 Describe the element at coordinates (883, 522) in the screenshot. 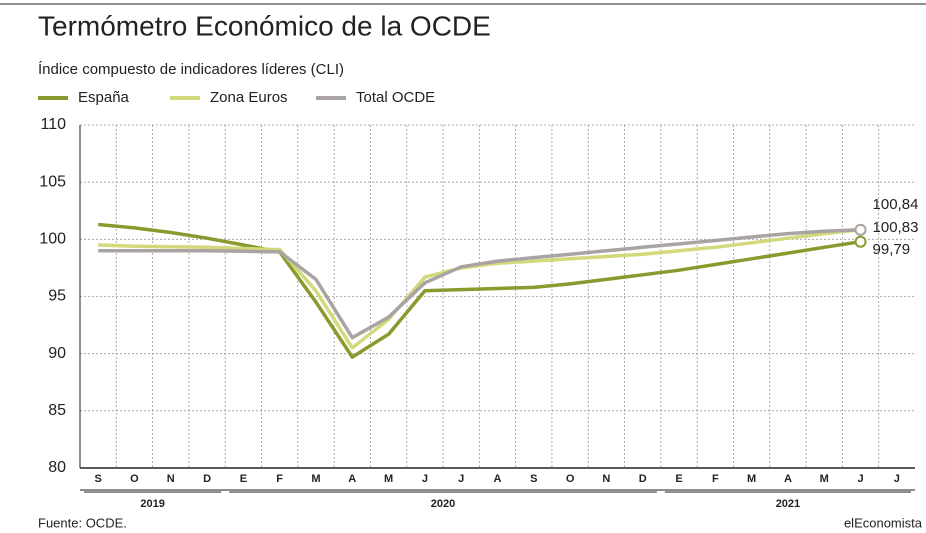

I see `brand: elEconomista` at that location.